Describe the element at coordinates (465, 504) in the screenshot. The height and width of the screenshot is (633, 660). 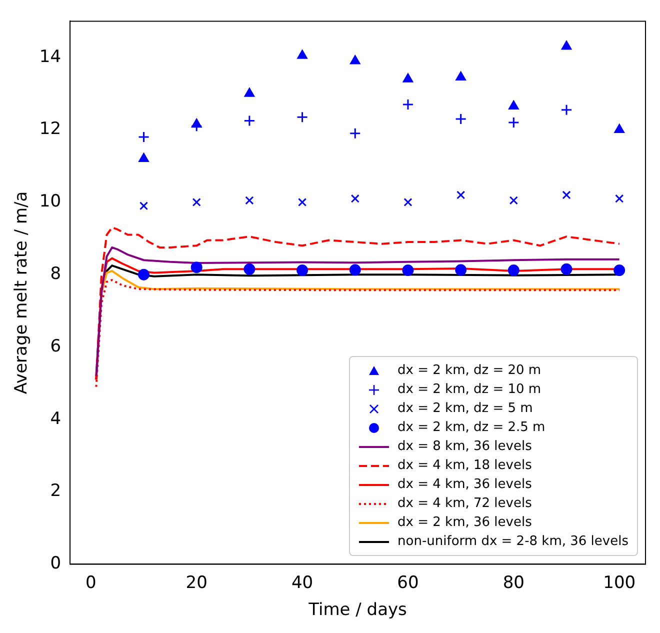
I see `legend-label: dx = 4 km, 72 levels` at that location.